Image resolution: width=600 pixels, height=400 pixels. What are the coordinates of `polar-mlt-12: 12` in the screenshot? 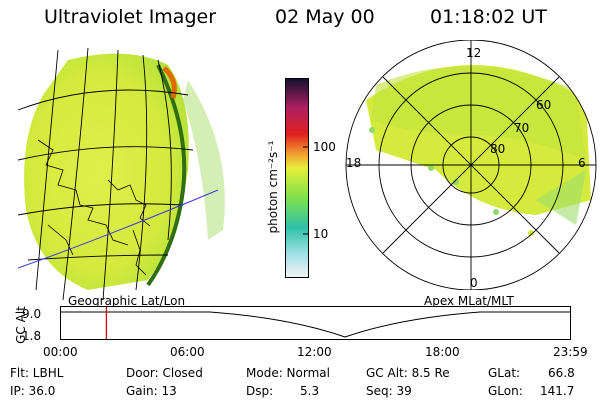 It's located at (474, 53).